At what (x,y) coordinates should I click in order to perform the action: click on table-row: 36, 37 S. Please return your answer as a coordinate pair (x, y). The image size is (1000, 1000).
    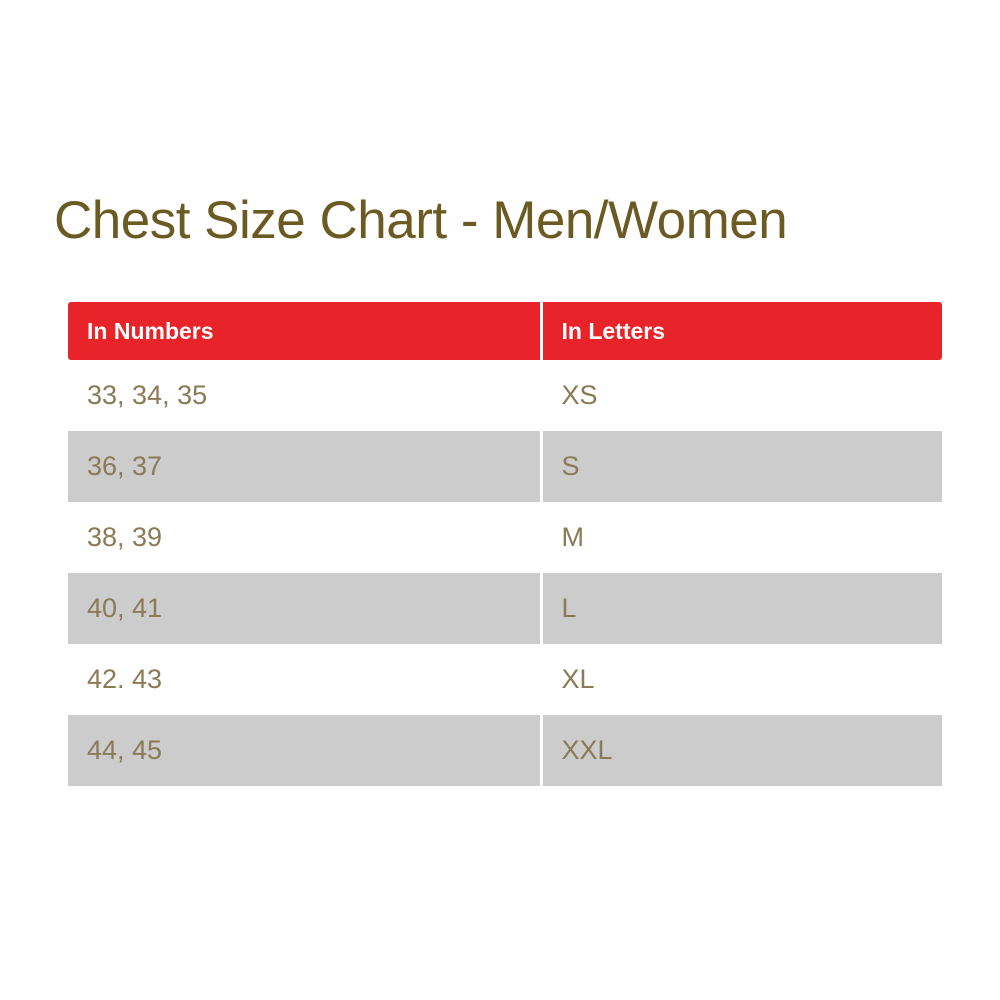
    Looking at the image, I should click on (505, 466).